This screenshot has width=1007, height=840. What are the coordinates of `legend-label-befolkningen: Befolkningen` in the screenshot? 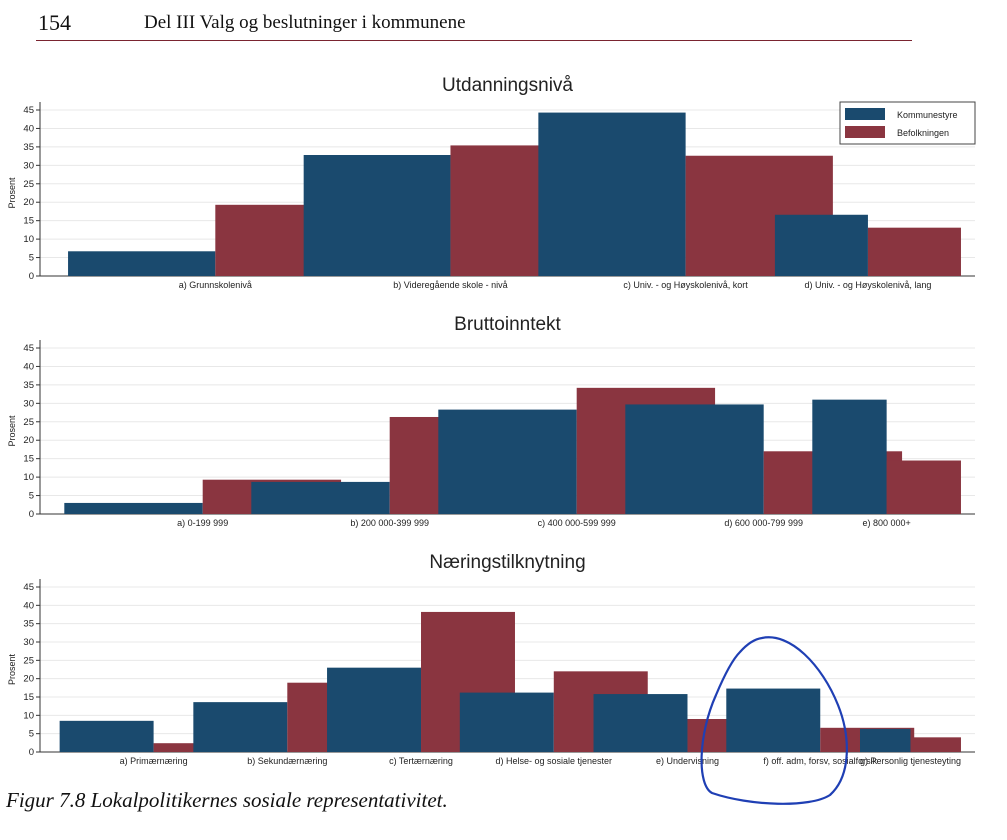 It's located at (923, 133).